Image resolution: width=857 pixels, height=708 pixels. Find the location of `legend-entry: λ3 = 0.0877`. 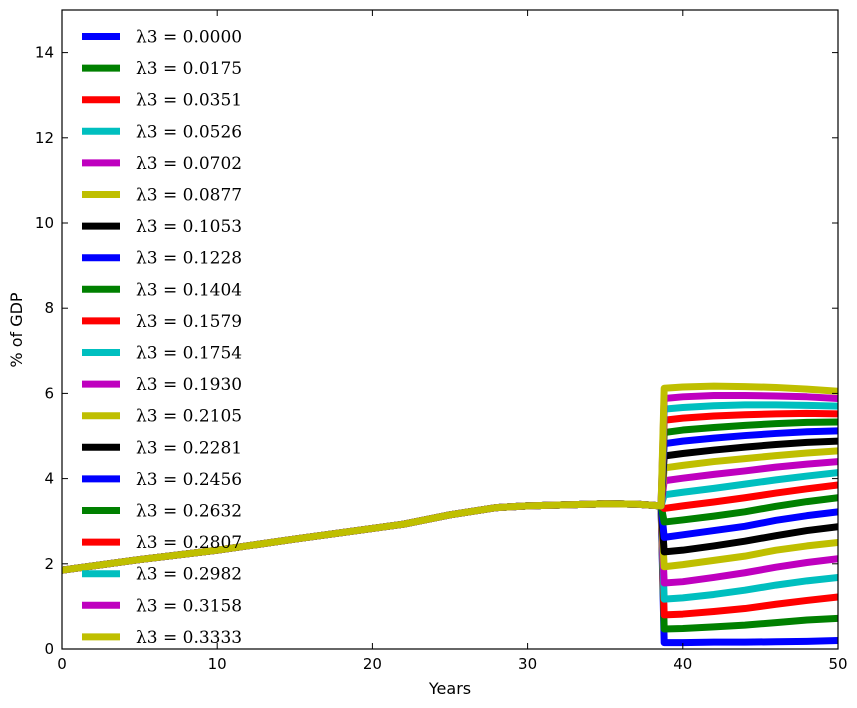

legend-entry: λ3 = 0.0877 is located at coordinates (162, 196).